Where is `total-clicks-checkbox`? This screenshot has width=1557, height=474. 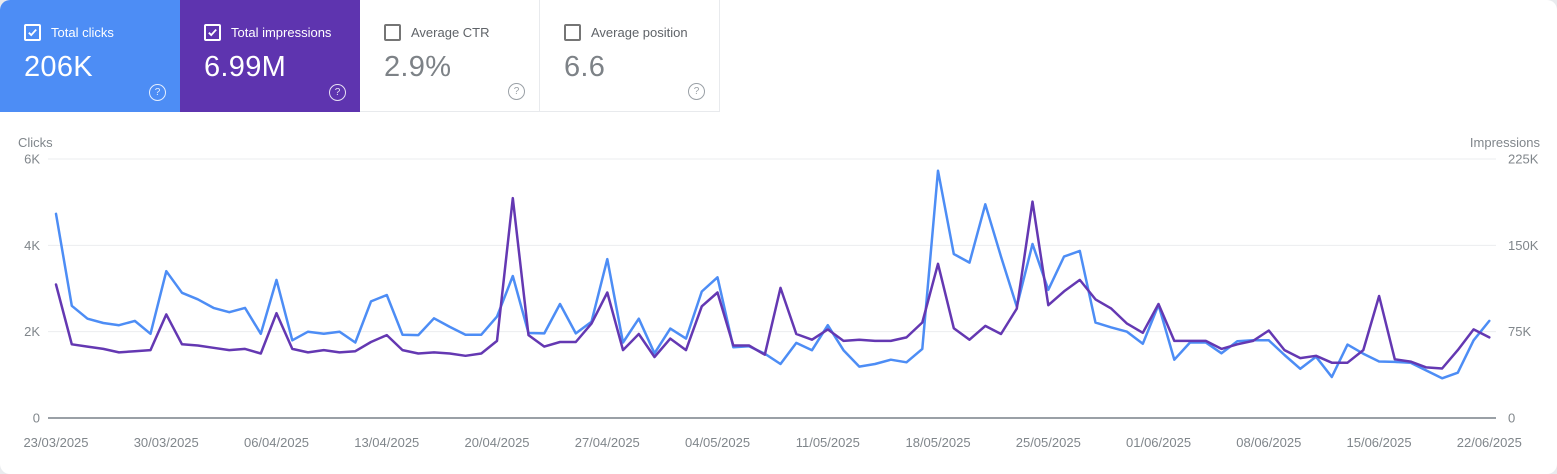
total-clicks-checkbox is located at coordinates (32, 32).